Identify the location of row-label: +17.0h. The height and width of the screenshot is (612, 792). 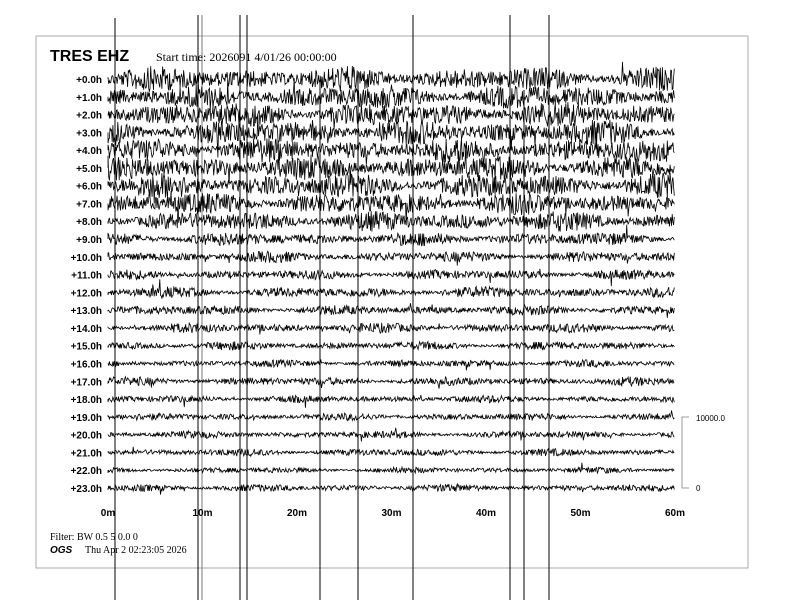
(86, 382).